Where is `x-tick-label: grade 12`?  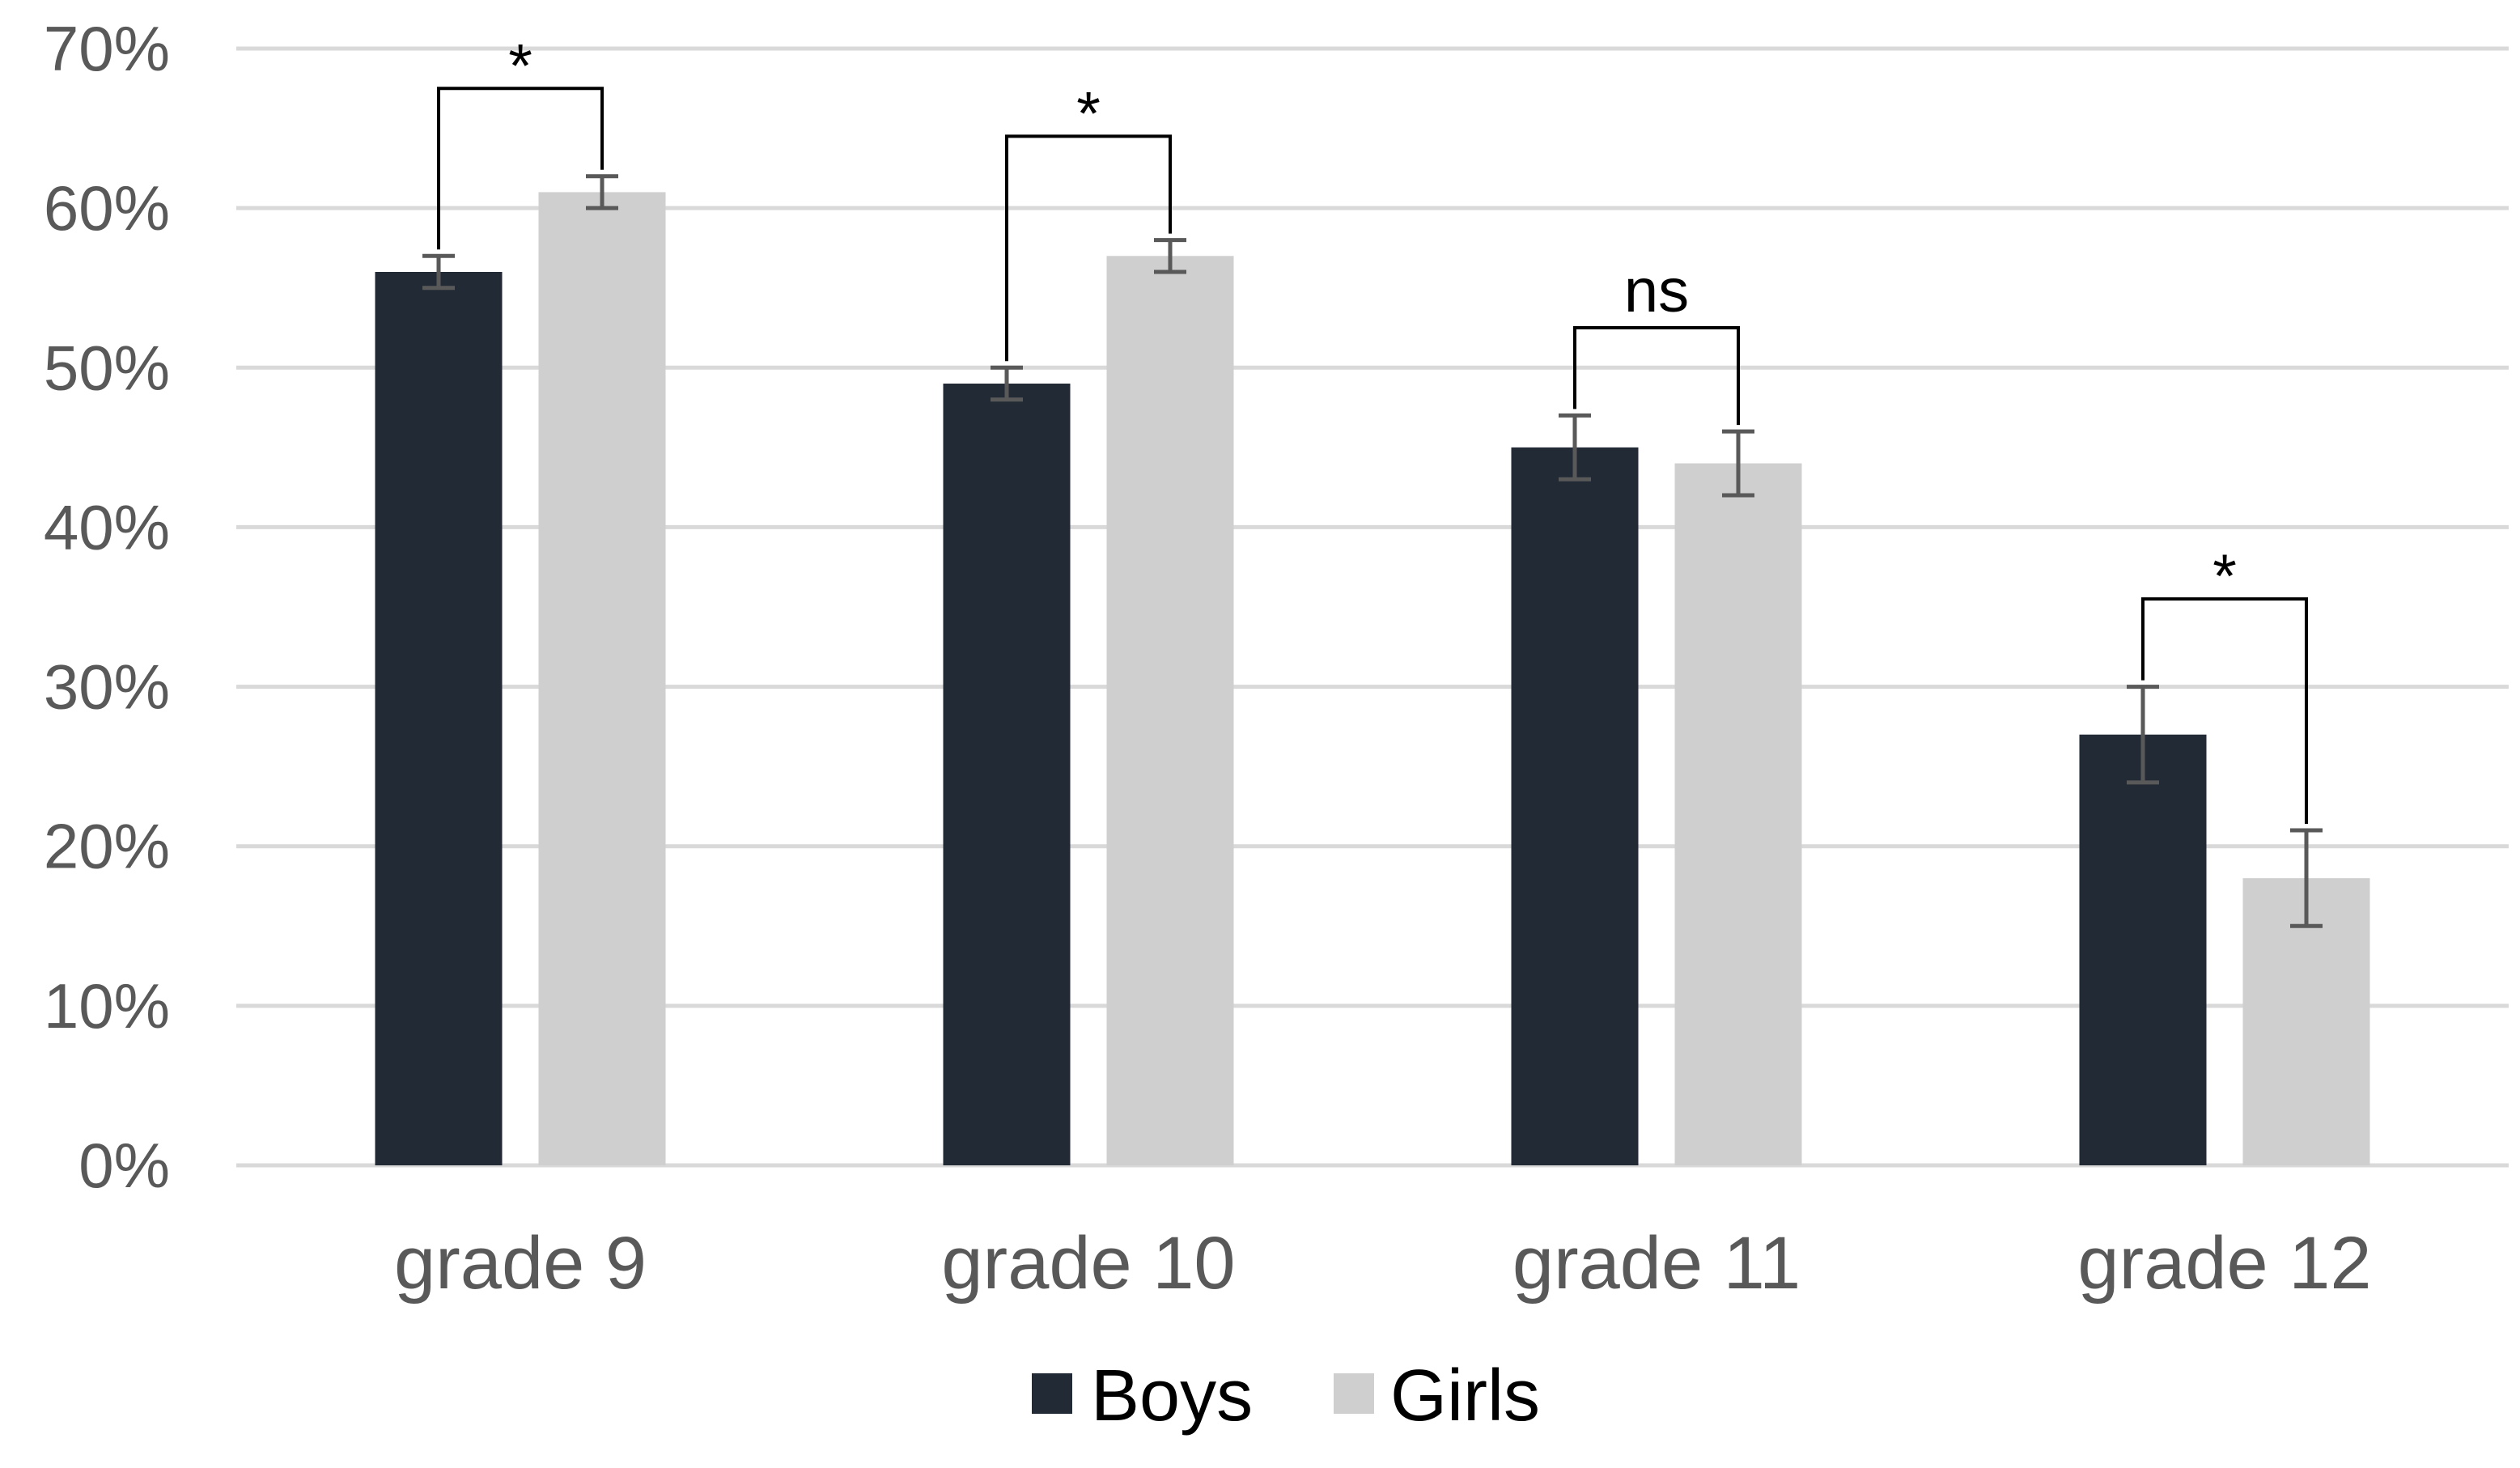 x-tick-label: grade 12 is located at coordinates (2224, 1263).